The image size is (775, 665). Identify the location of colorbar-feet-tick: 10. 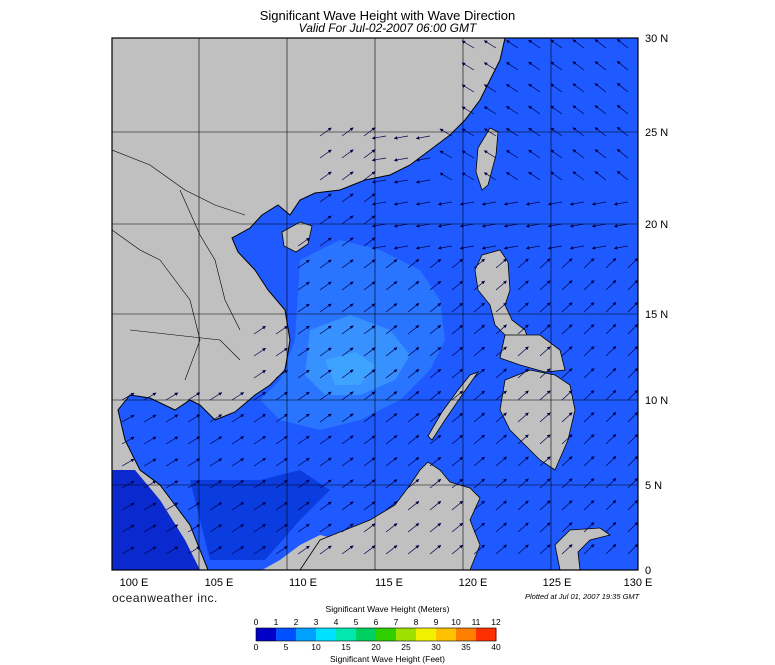
(316, 647).